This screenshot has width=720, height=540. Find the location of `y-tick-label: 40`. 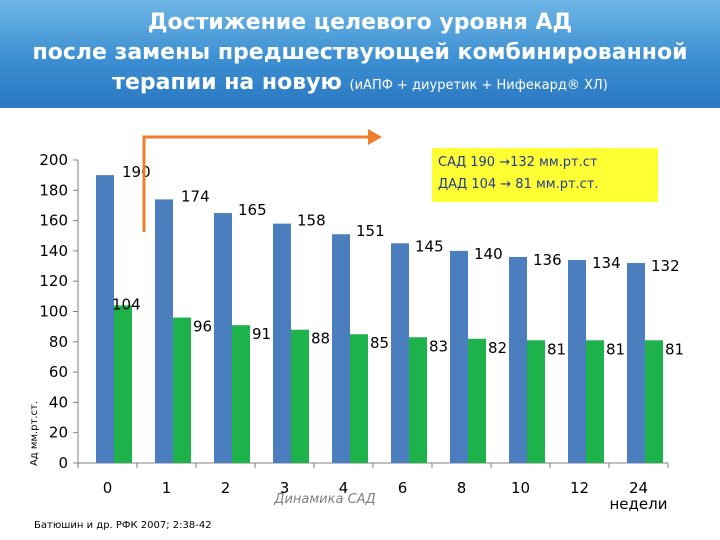

y-tick-label: 40 is located at coordinates (58, 402).